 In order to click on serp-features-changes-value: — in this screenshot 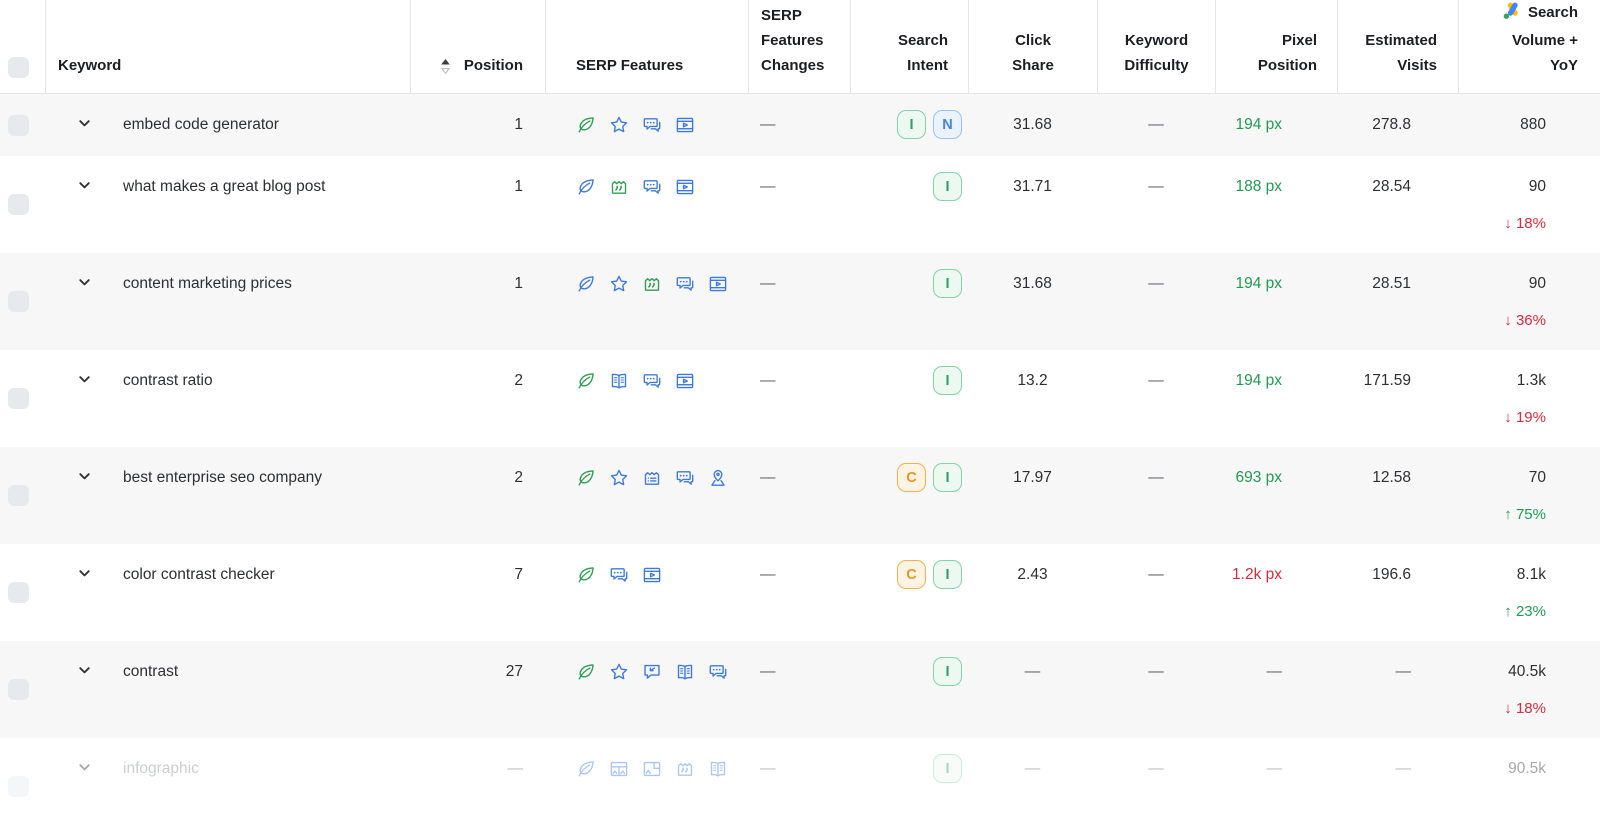, I will do `click(768, 283)`.